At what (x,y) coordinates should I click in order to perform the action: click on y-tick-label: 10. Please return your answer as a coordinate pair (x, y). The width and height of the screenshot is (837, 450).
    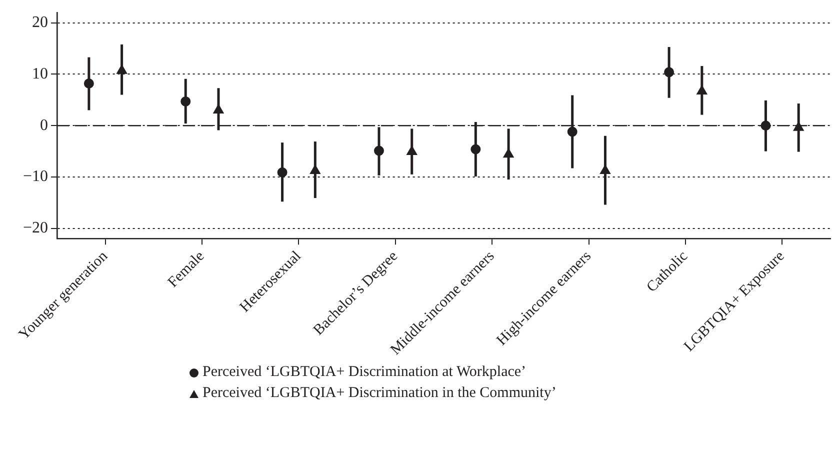
    Looking at the image, I should click on (40, 73).